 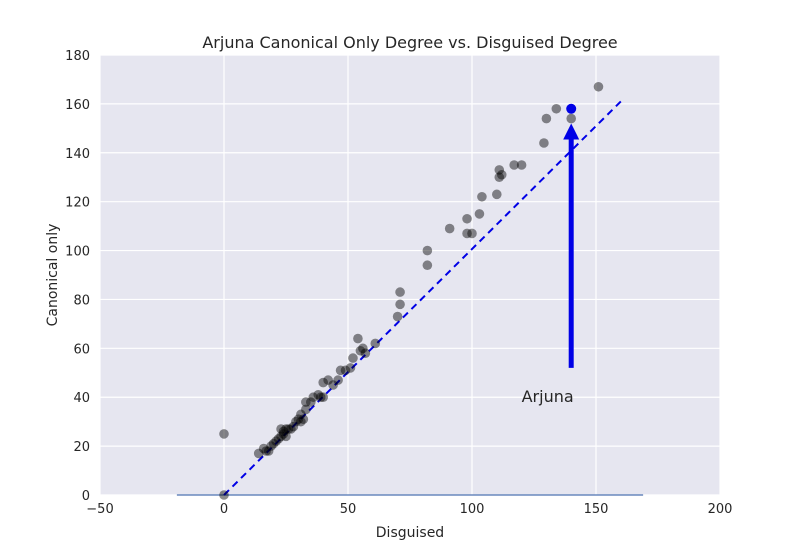 What do you see at coordinates (81, 398) in the screenshot?
I see `y-tick-label: 40` at bounding box center [81, 398].